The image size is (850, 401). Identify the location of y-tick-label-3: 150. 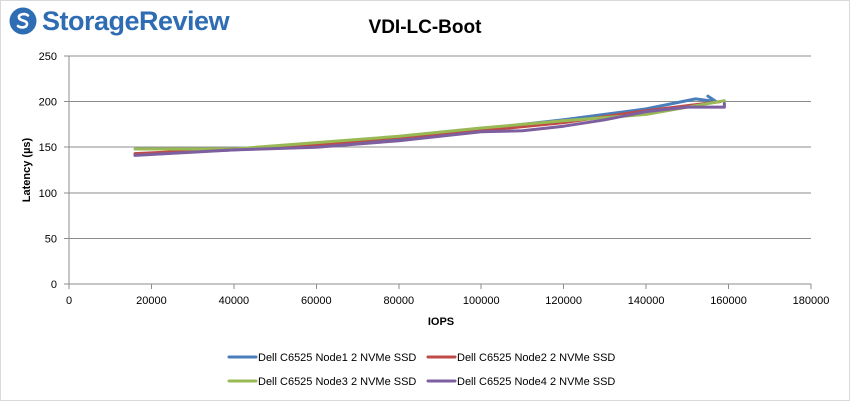
(48, 148).